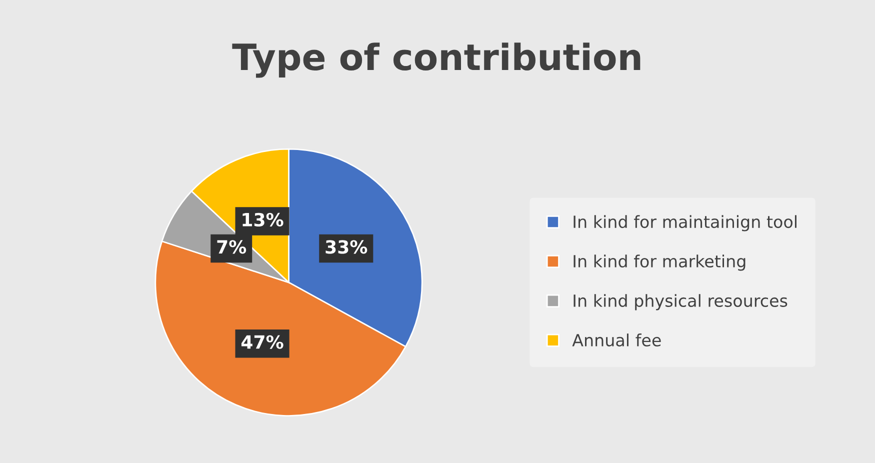  Describe the element at coordinates (681, 302) in the screenshot. I see `legend-label: In kind physical resources` at that location.